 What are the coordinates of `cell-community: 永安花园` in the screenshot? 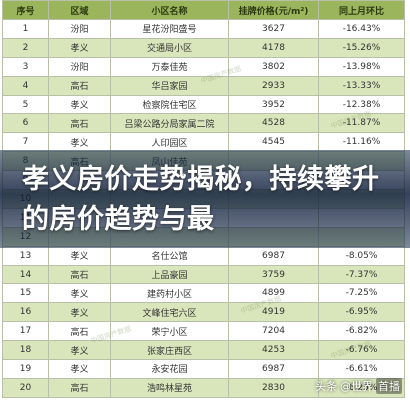 It's located at (169, 369).